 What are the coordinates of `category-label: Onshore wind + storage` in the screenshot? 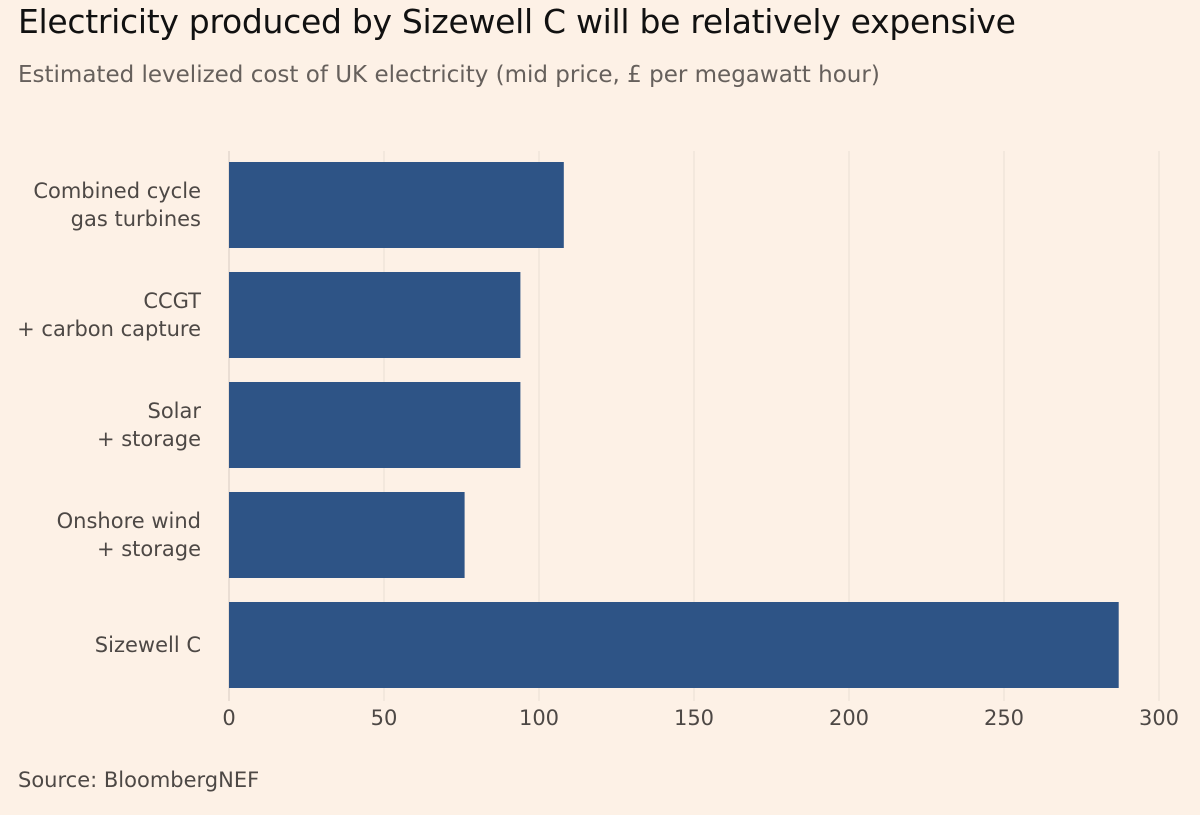 It's located at (129, 535).